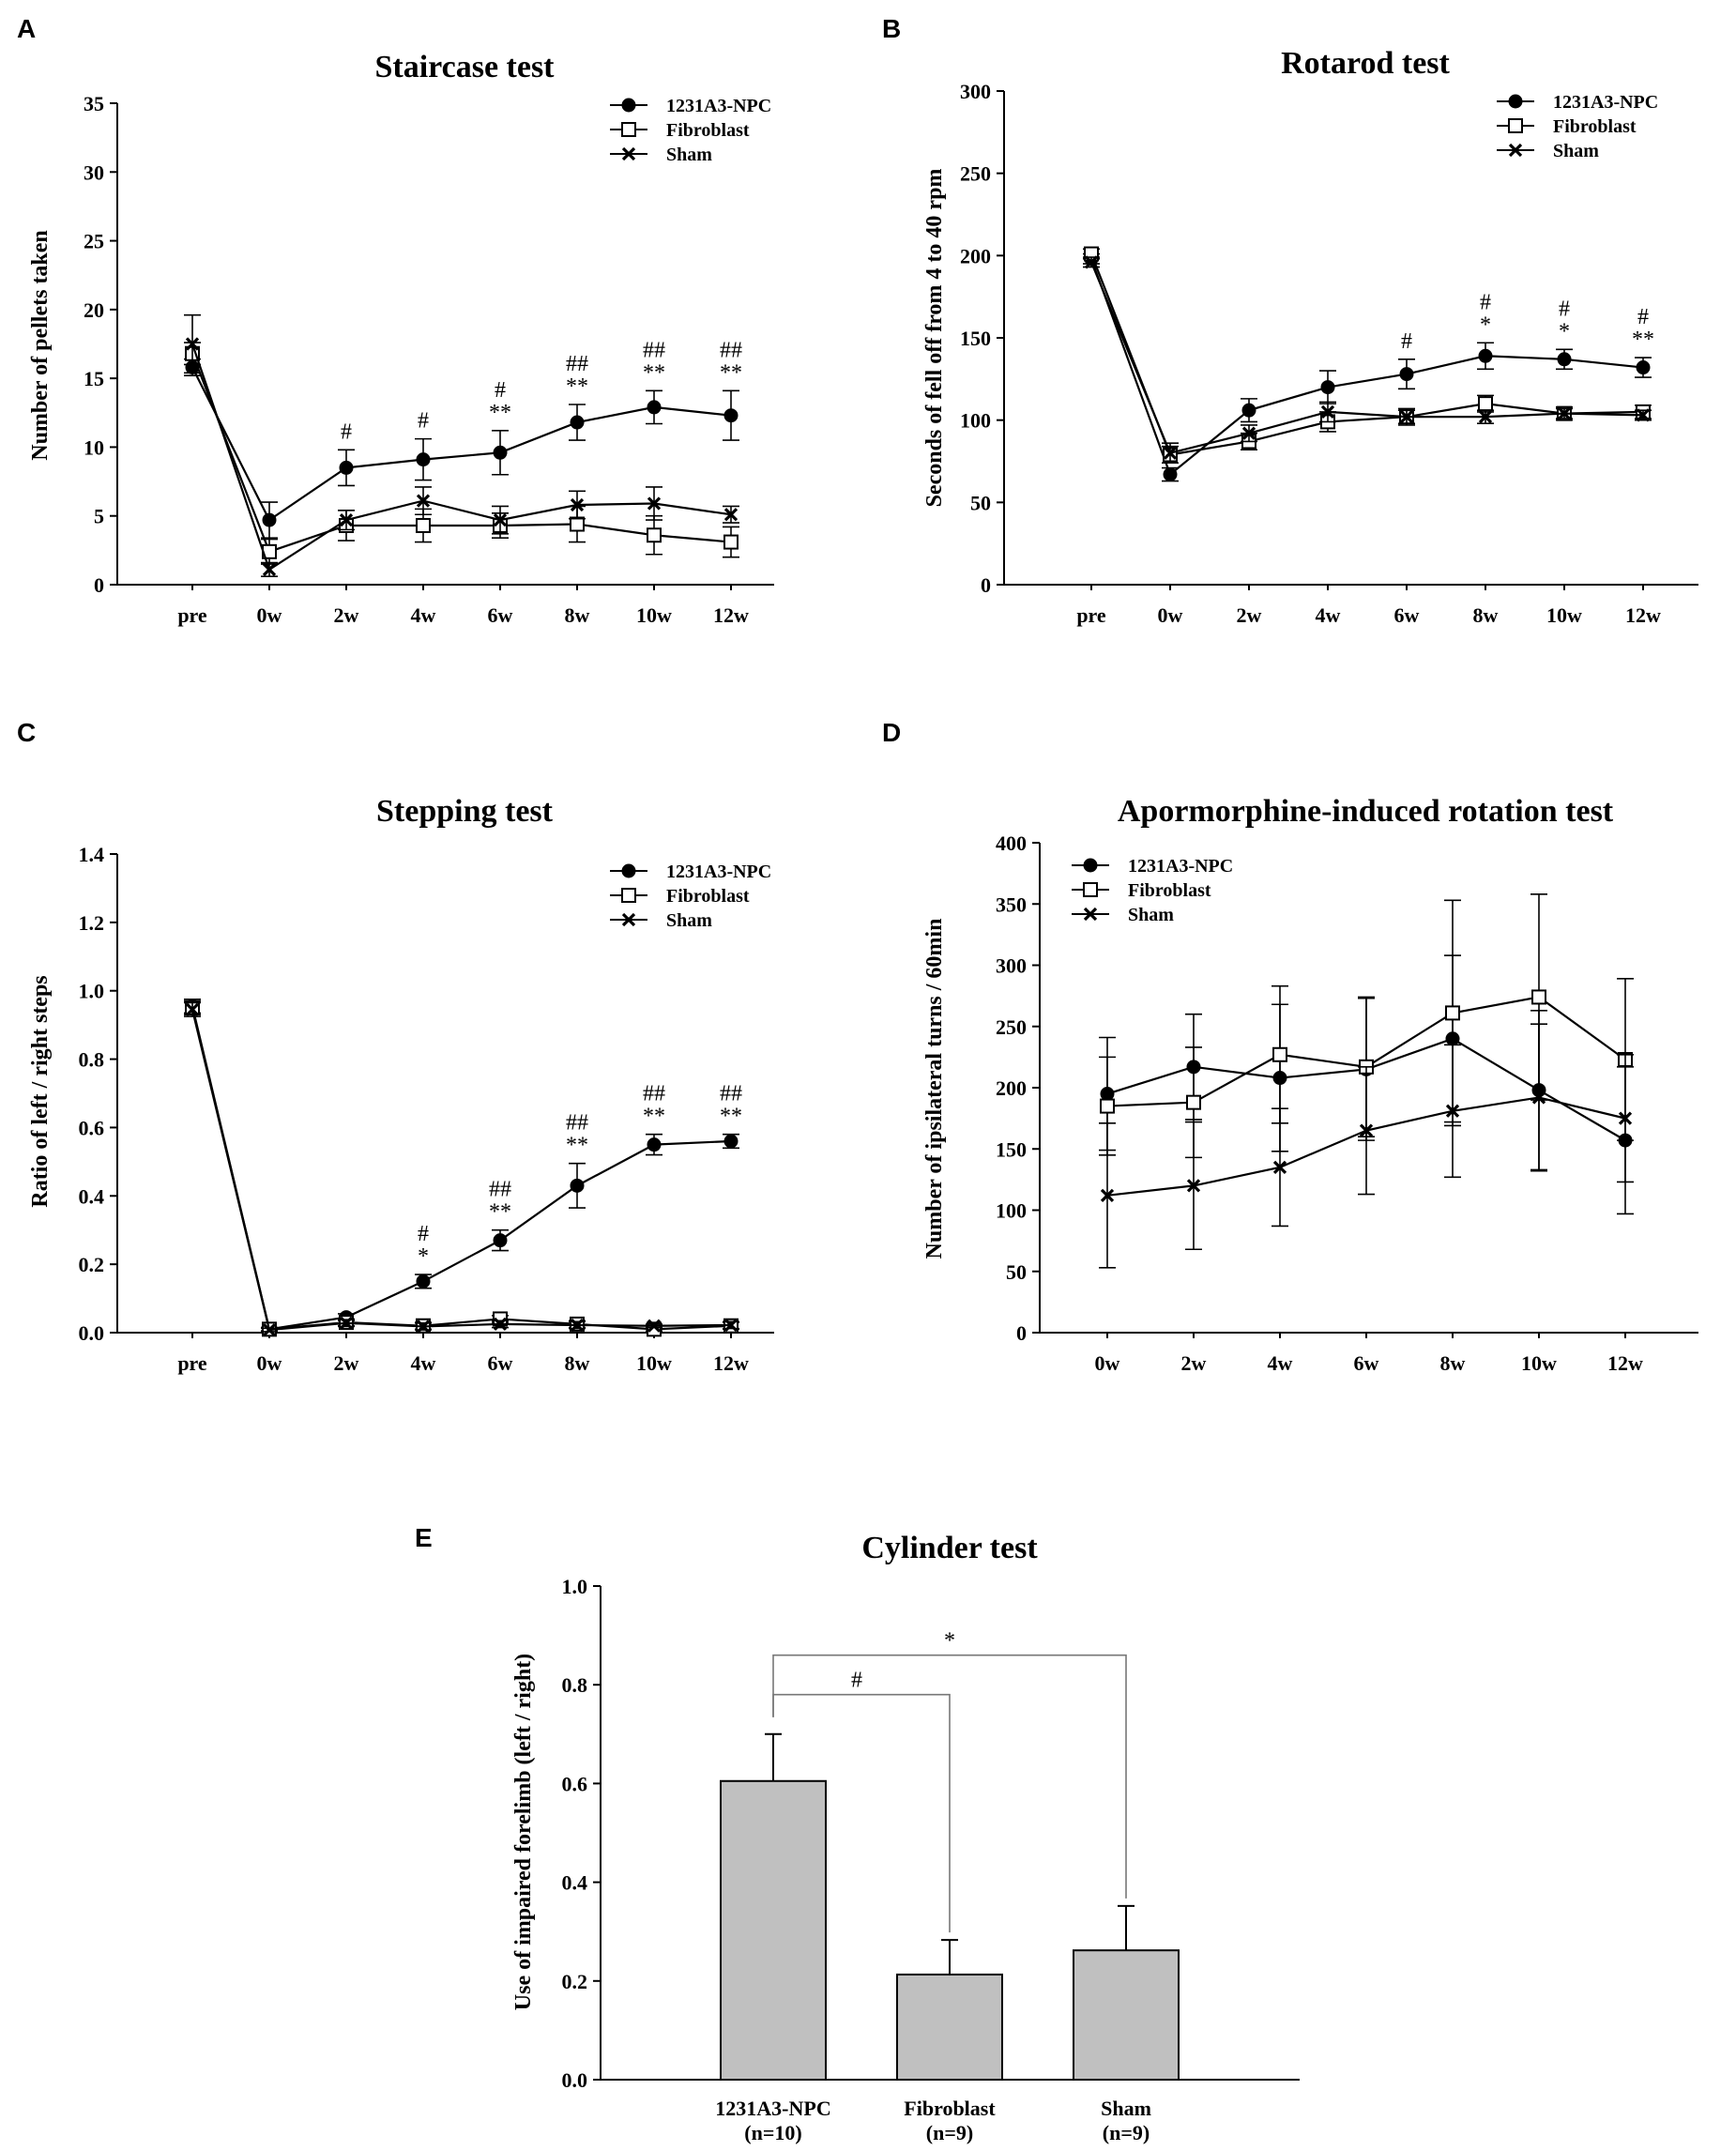 The width and height of the screenshot is (1736, 2151). Describe the element at coordinates (1091, 615) in the screenshot. I see `x-tick-label: pre` at that location.